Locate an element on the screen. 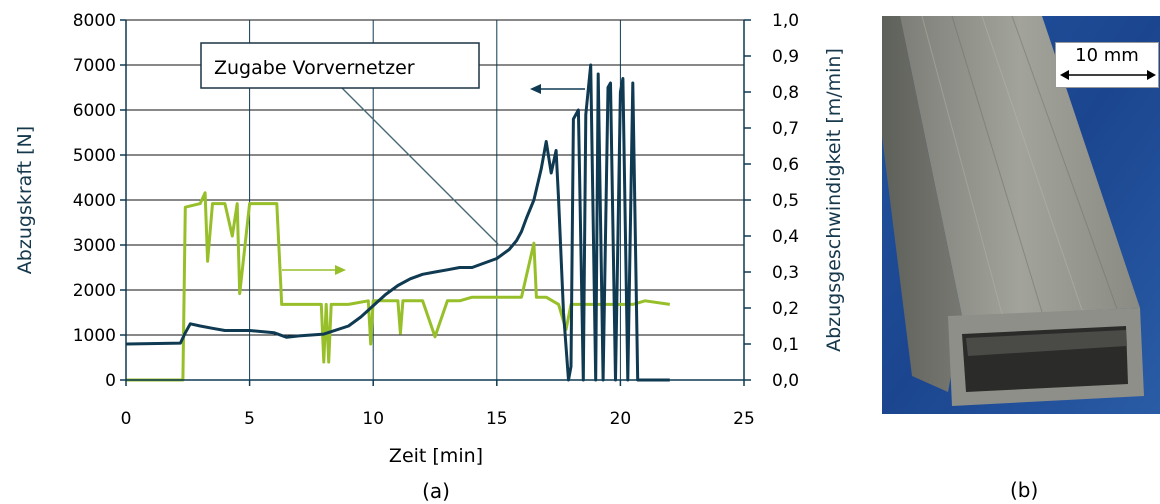 The width and height of the screenshot is (1160, 504). y-right-tick-label: 0,9 is located at coordinates (785, 57).